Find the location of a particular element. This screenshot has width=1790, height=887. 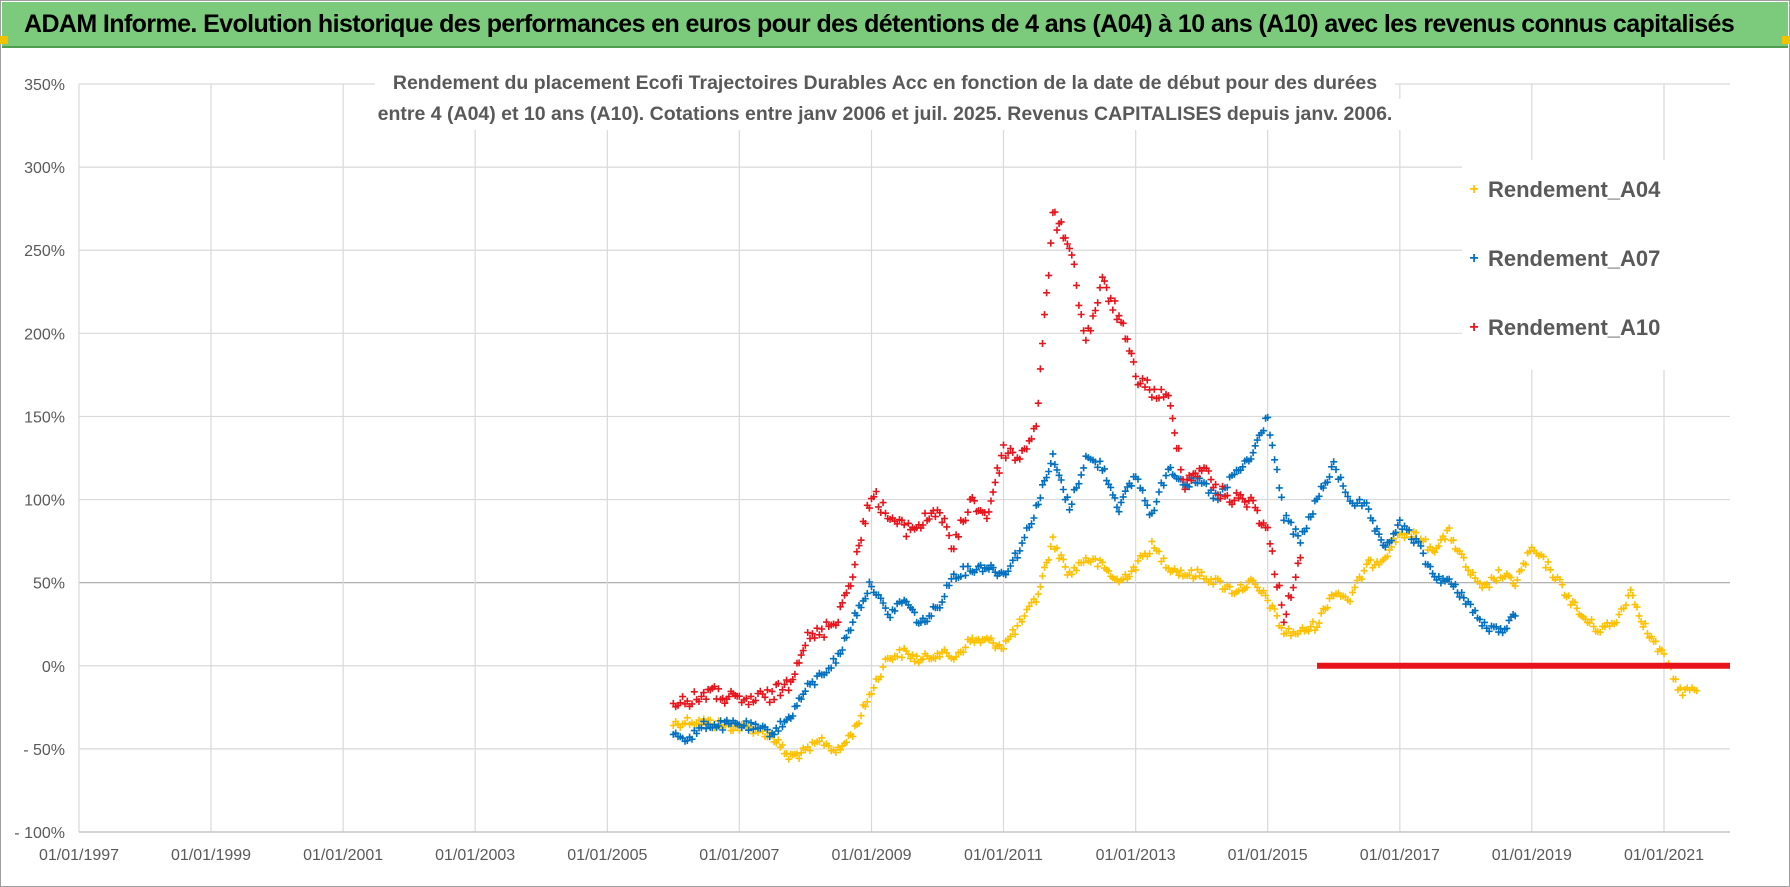

legend-marker-a04: + is located at coordinates (1474, 189).